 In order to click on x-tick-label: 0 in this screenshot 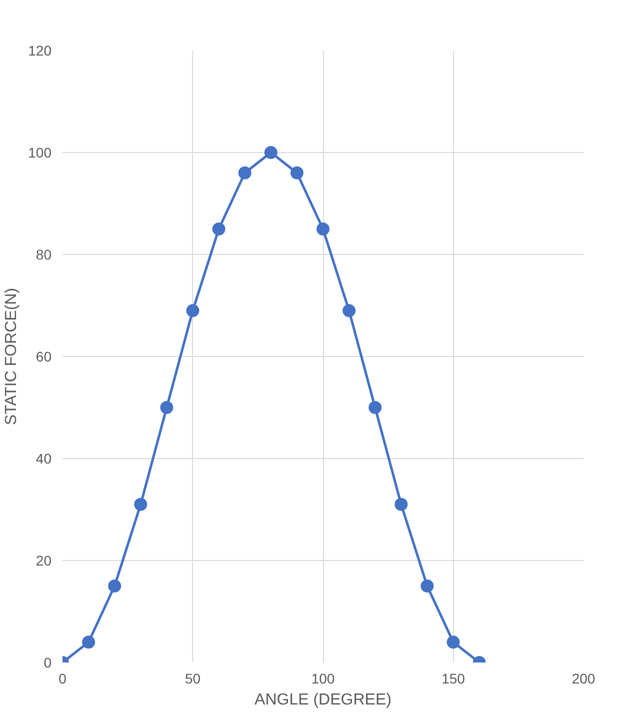, I will do `click(62, 678)`.